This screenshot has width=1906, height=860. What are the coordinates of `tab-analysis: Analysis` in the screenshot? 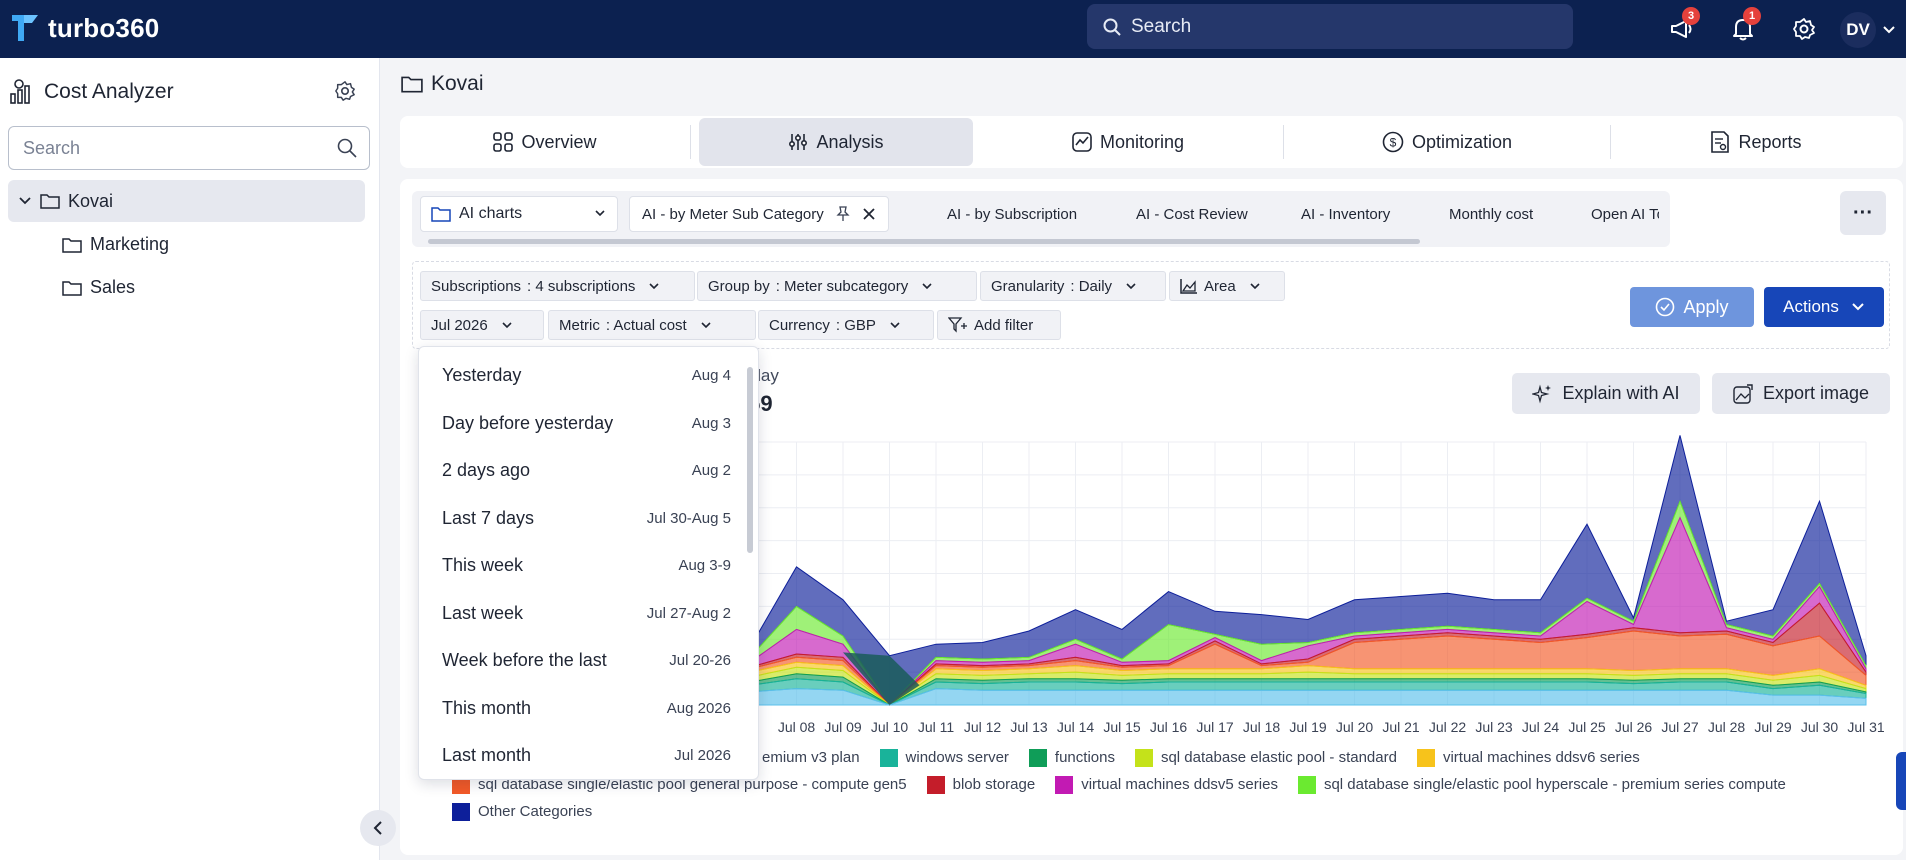 It's located at (836, 142).